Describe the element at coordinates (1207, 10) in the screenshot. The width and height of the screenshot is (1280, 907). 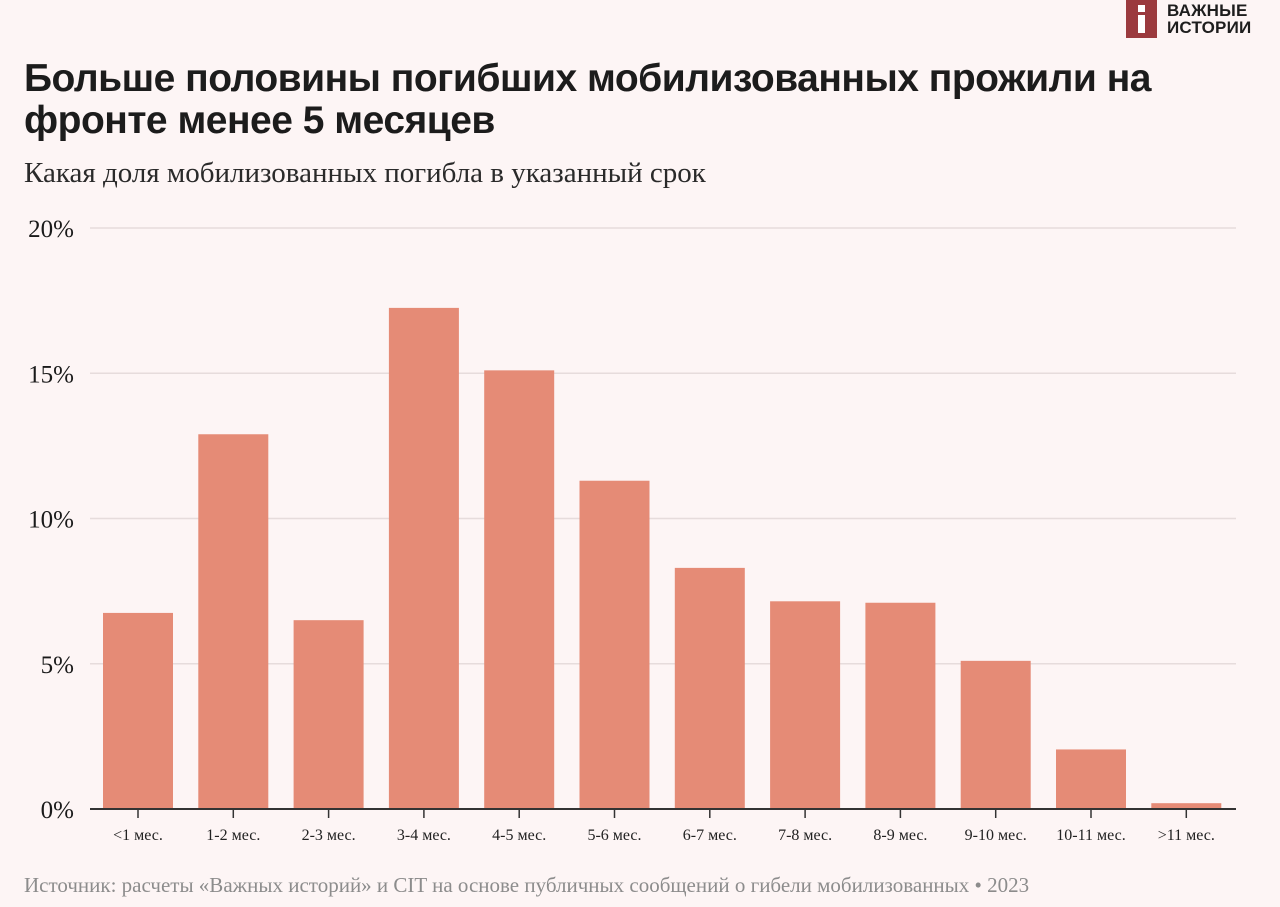
I see `logo-line1: ВАЖНЫЕ` at that location.